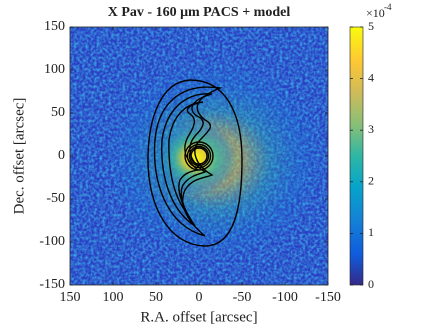 The image size is (436, 327). What do you see at coordinates (113, 297) in the screenshot?
I see `x-tick-label: 100` at bounding box center [113, 297].